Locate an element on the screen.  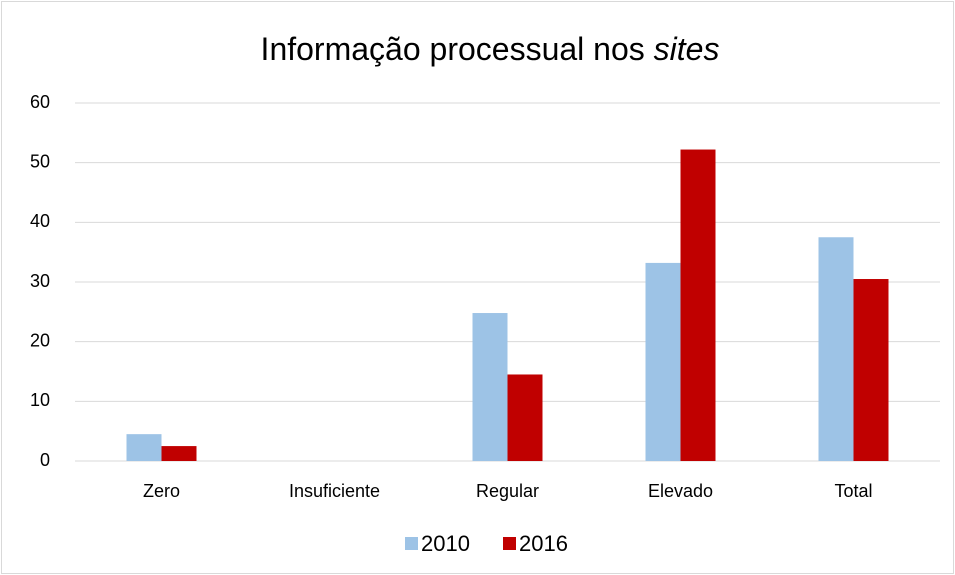
x-tick-label: Zero is located at coordinates (161, 491).